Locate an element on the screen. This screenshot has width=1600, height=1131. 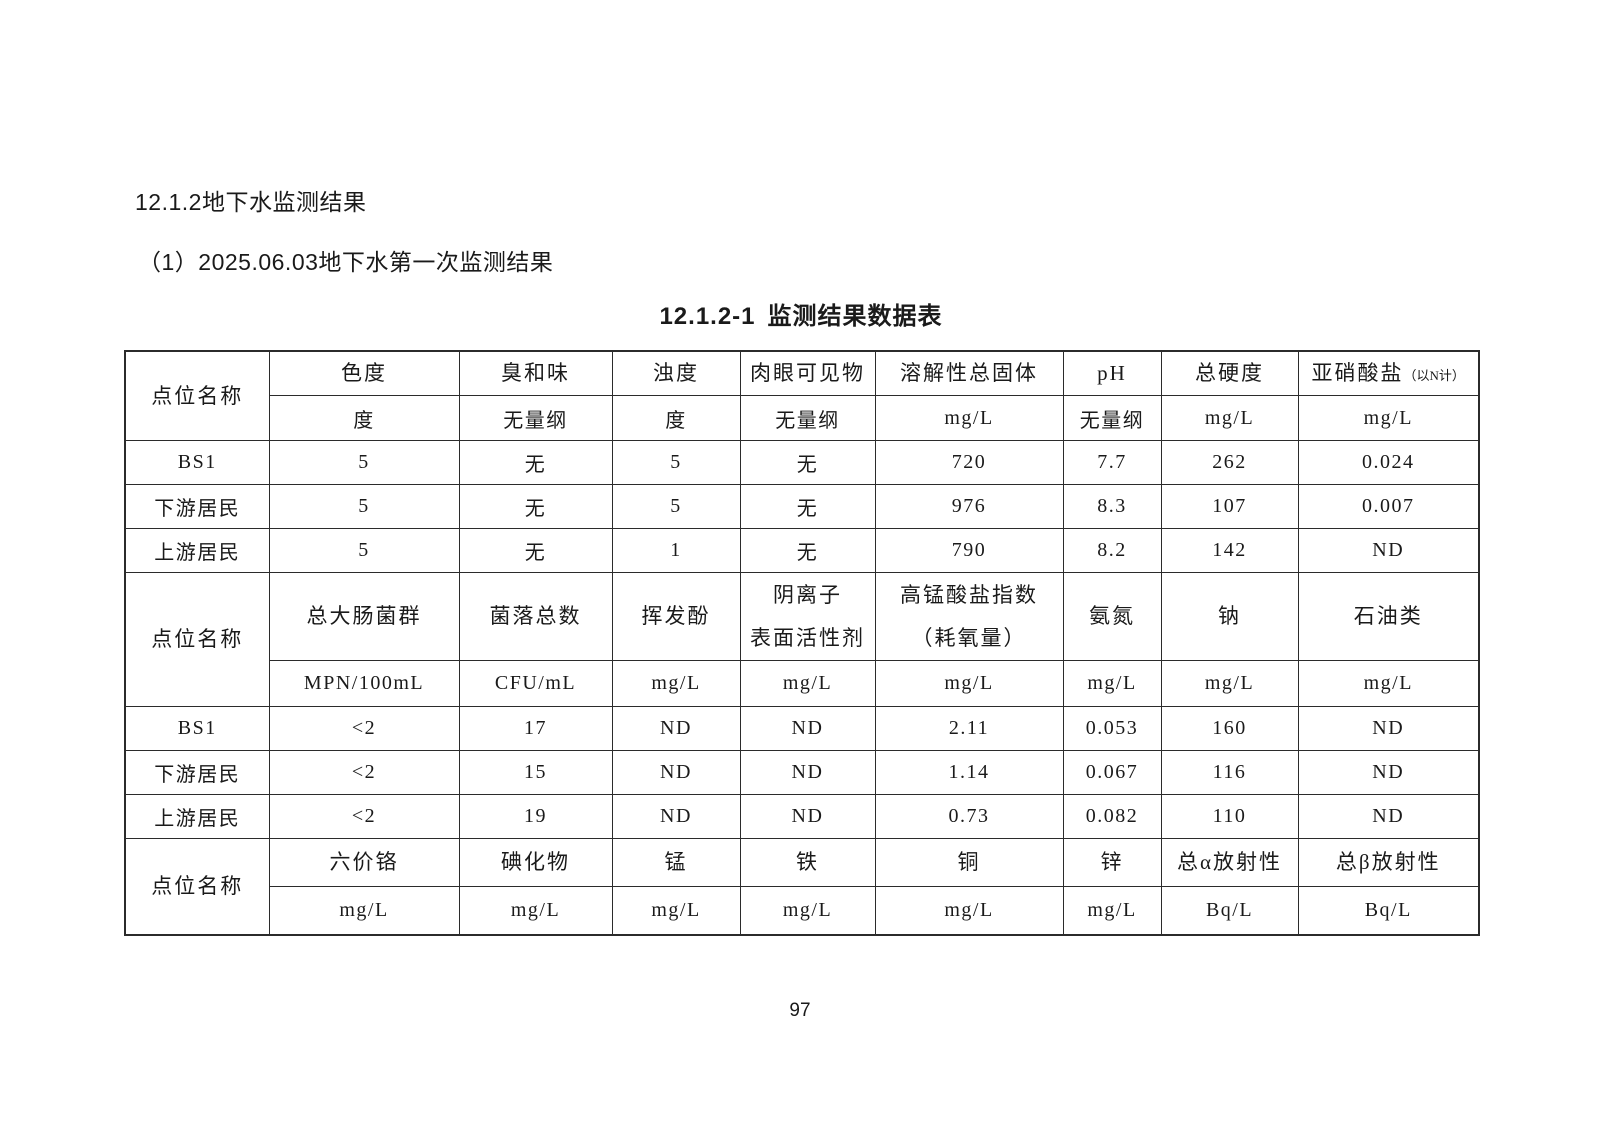
table-row: 上游居民 5 无 1 无 790 8.2 142 ND is located at coordinates (802, 551).